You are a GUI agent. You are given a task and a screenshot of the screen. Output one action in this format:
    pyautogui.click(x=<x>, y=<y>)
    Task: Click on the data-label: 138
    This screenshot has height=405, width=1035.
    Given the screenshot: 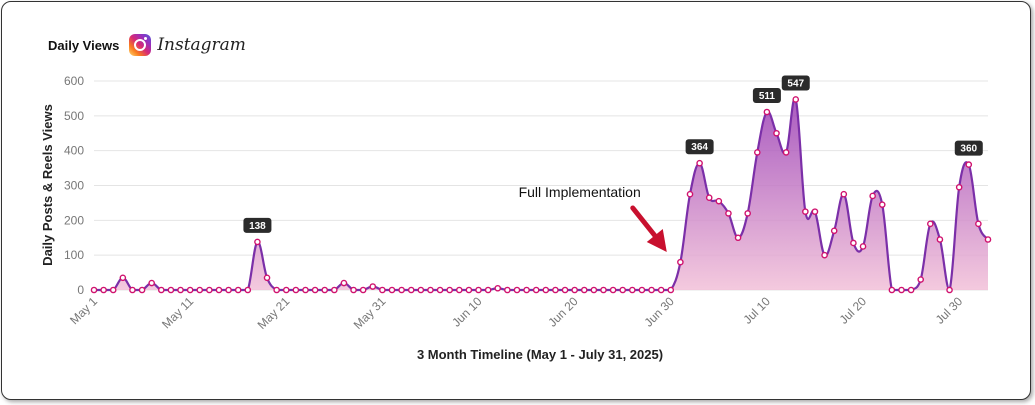 What is the action you would take?
    pyautogui.click(x=257, y=225)
    